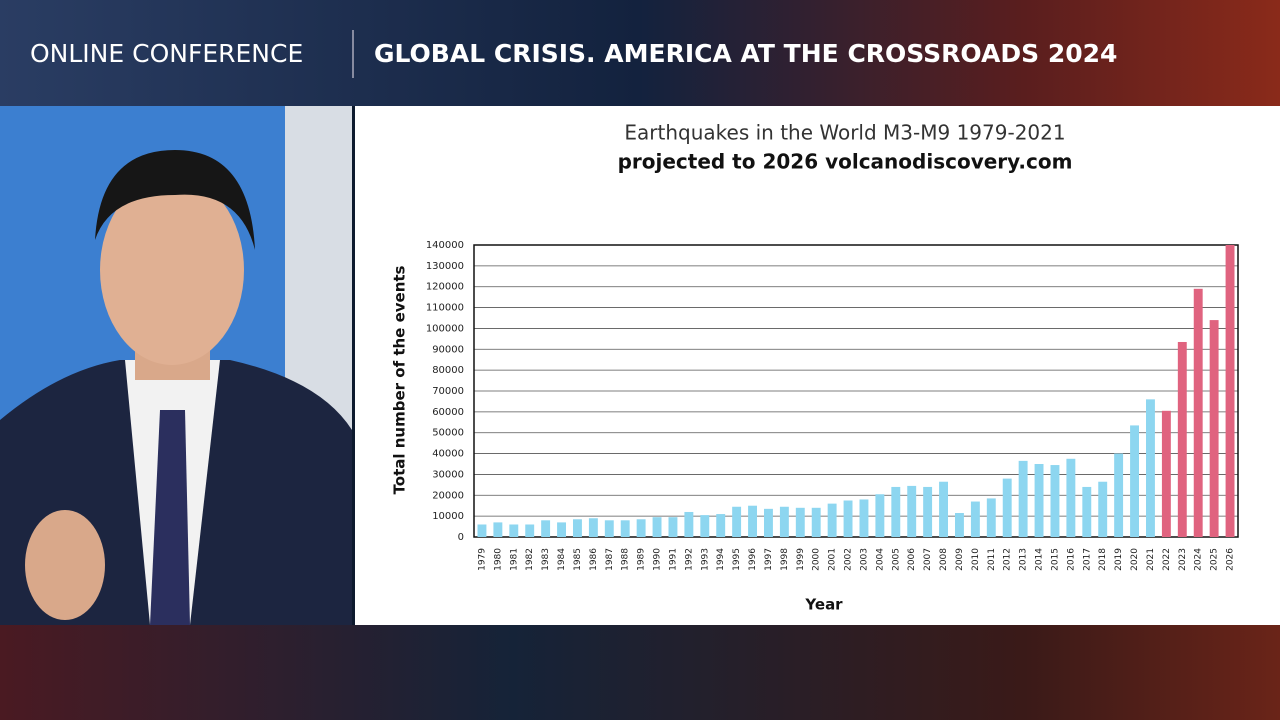  Describe the element at coordinates (498, 559) in the screenshot. I see `x-tick-label: 1980` at that location.